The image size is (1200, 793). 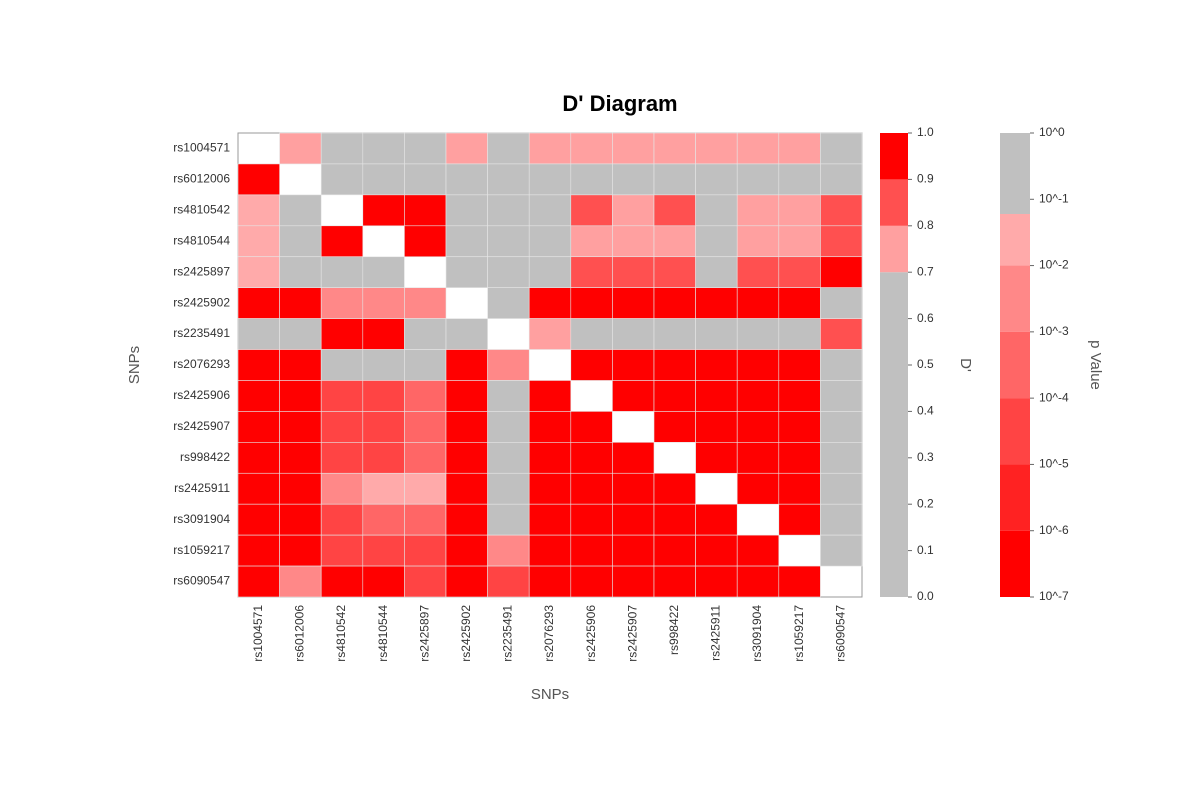 I want to click on colorbar-tick-label: 10^-3, so click(x=1054, y=331).